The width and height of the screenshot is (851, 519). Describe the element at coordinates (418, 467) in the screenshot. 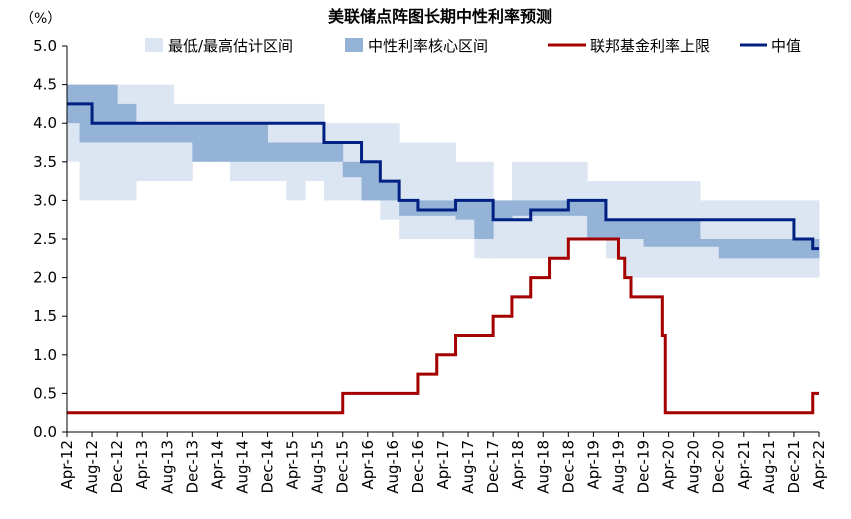

I see `x-tick-label: Dec-16` at that location.